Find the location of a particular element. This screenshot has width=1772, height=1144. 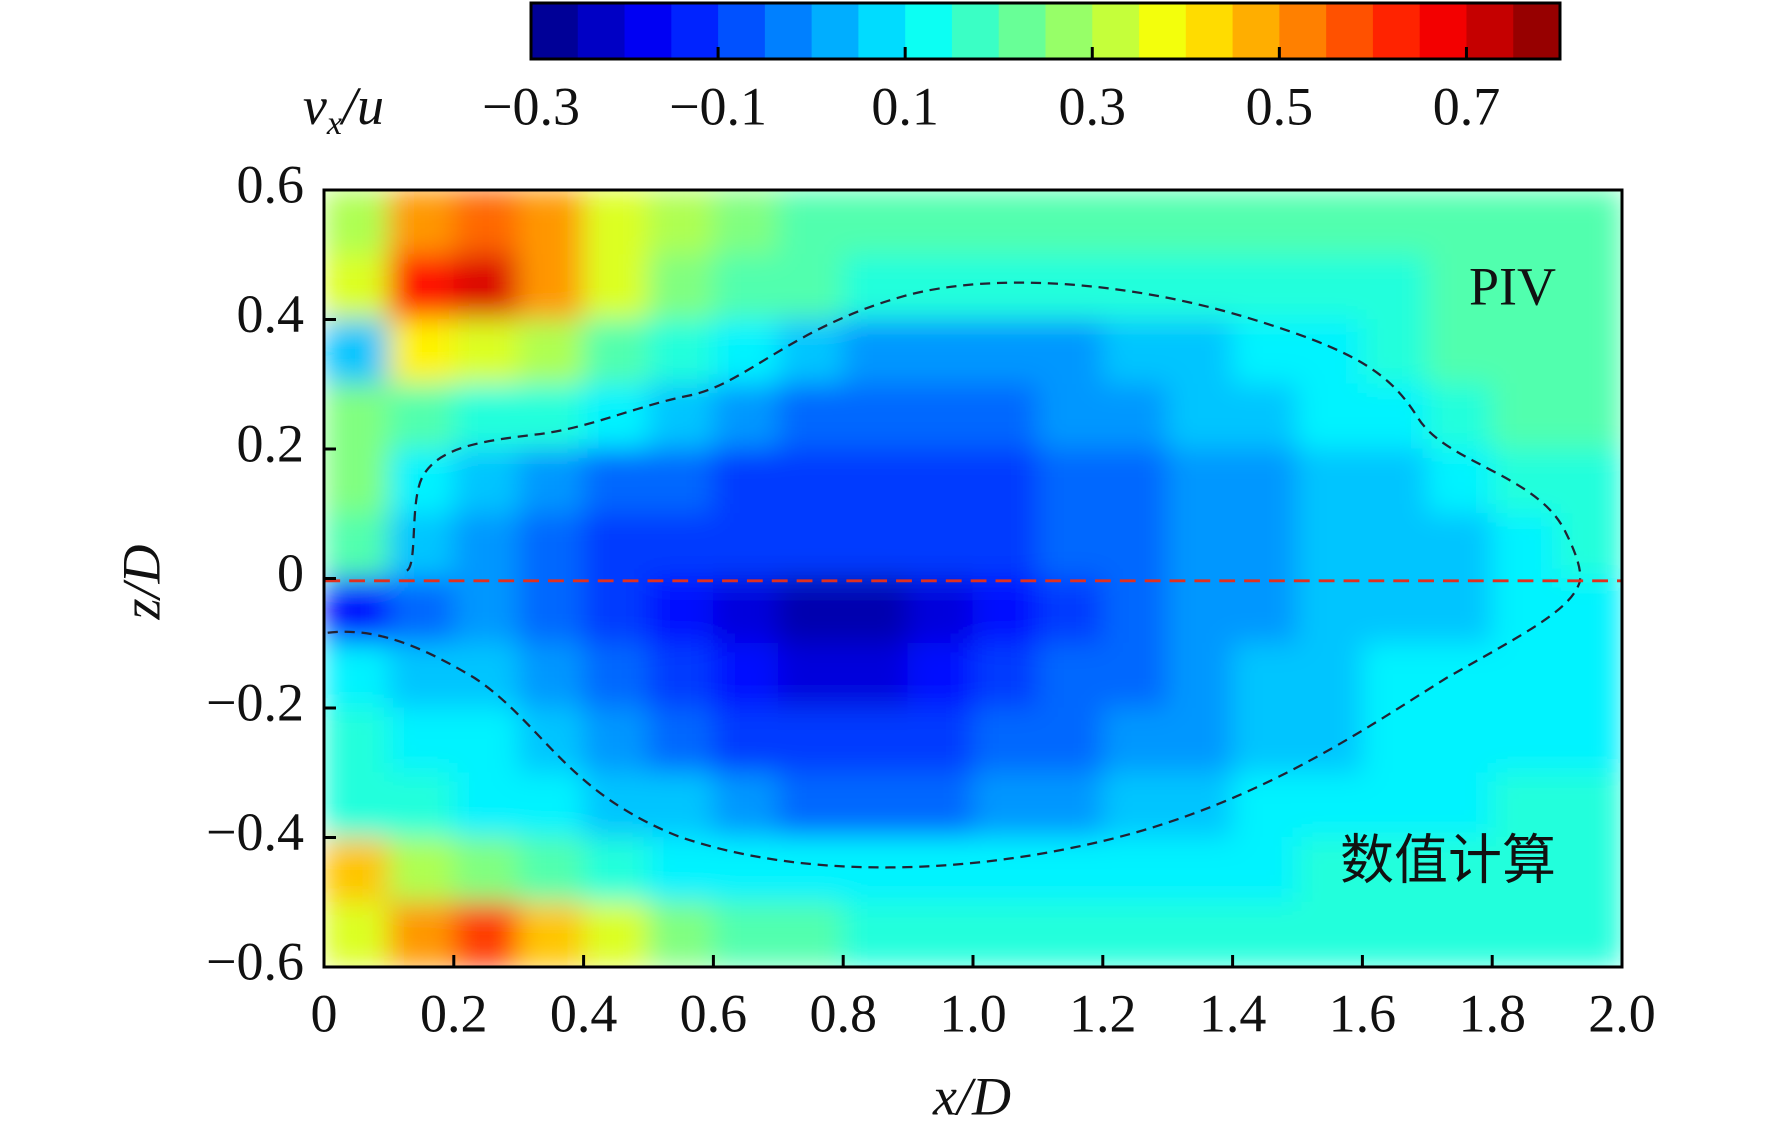

colorbar-label: vx/u is located at coordinates (343, 108).